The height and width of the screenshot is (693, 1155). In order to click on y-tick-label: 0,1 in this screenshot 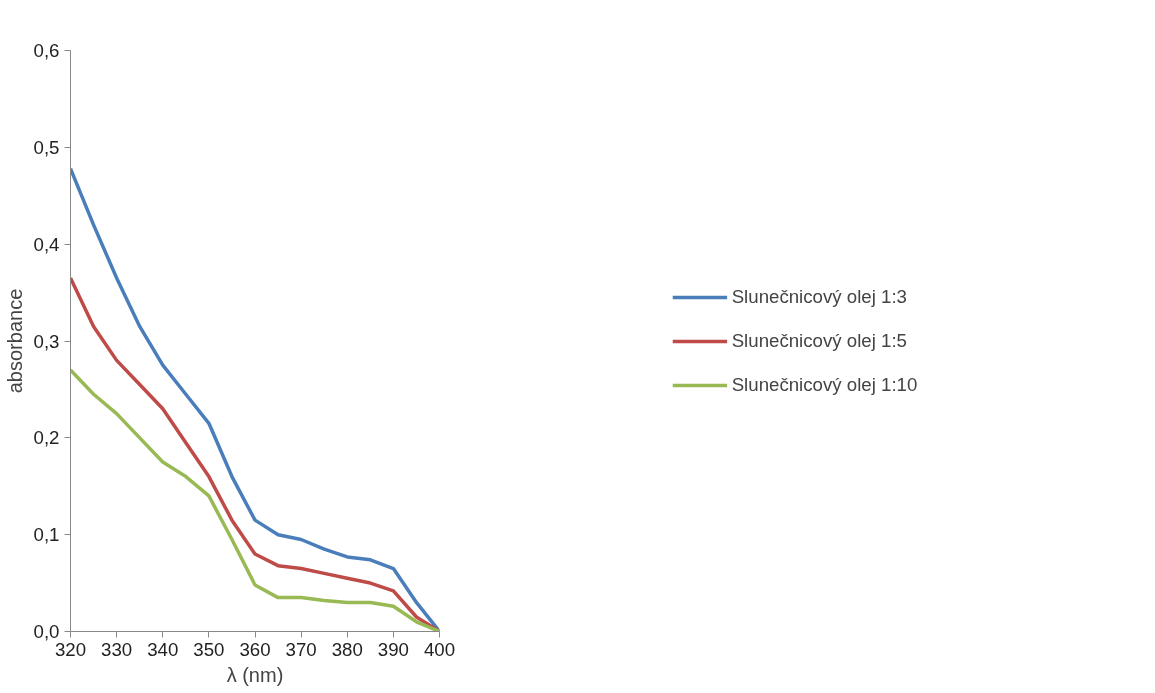, I will do `click(46, 535)`.